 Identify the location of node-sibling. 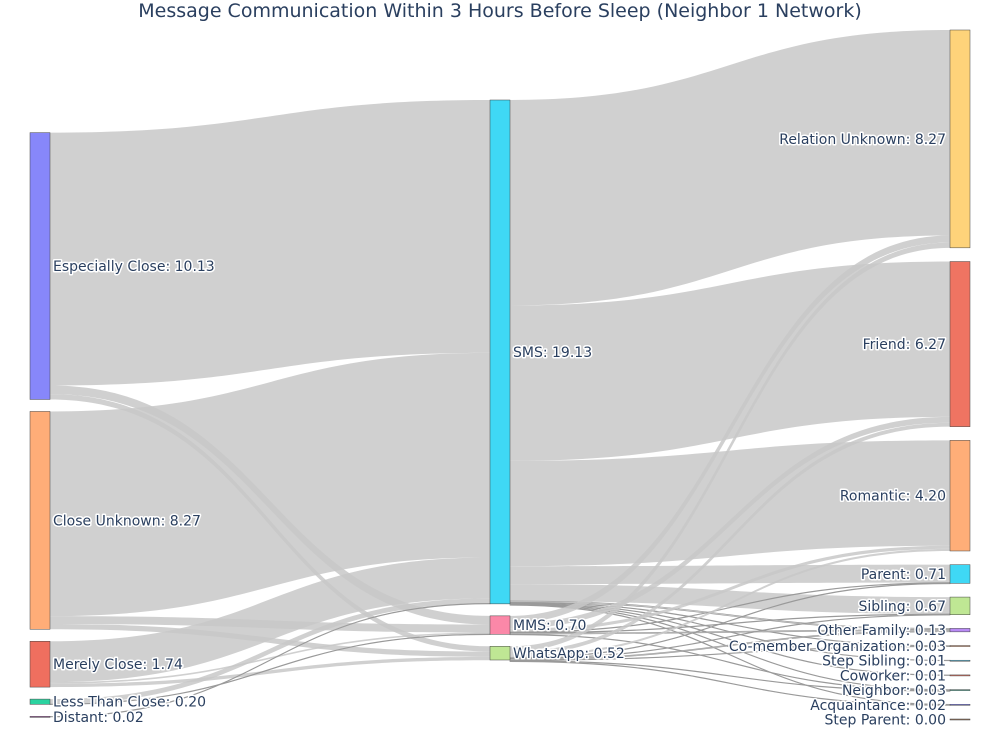
(960, 605).